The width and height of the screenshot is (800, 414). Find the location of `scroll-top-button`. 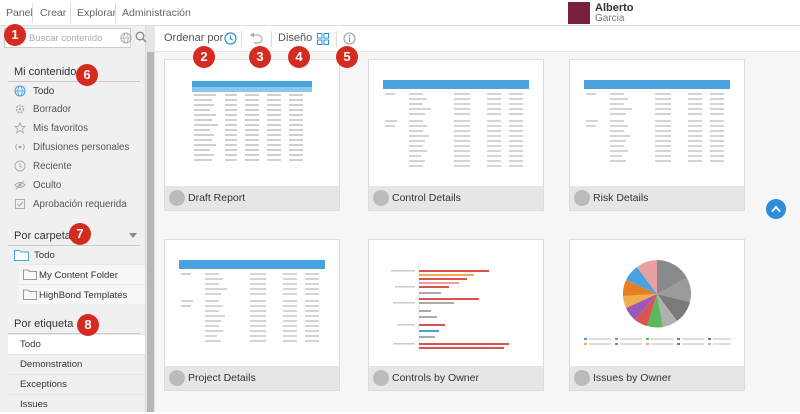

scroll-top-button is located at coordinates (776, 209).